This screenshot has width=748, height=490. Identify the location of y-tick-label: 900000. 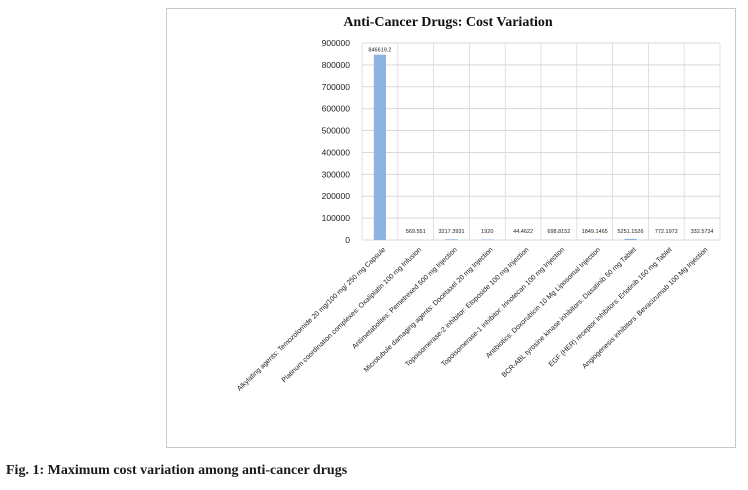
(336, 43).